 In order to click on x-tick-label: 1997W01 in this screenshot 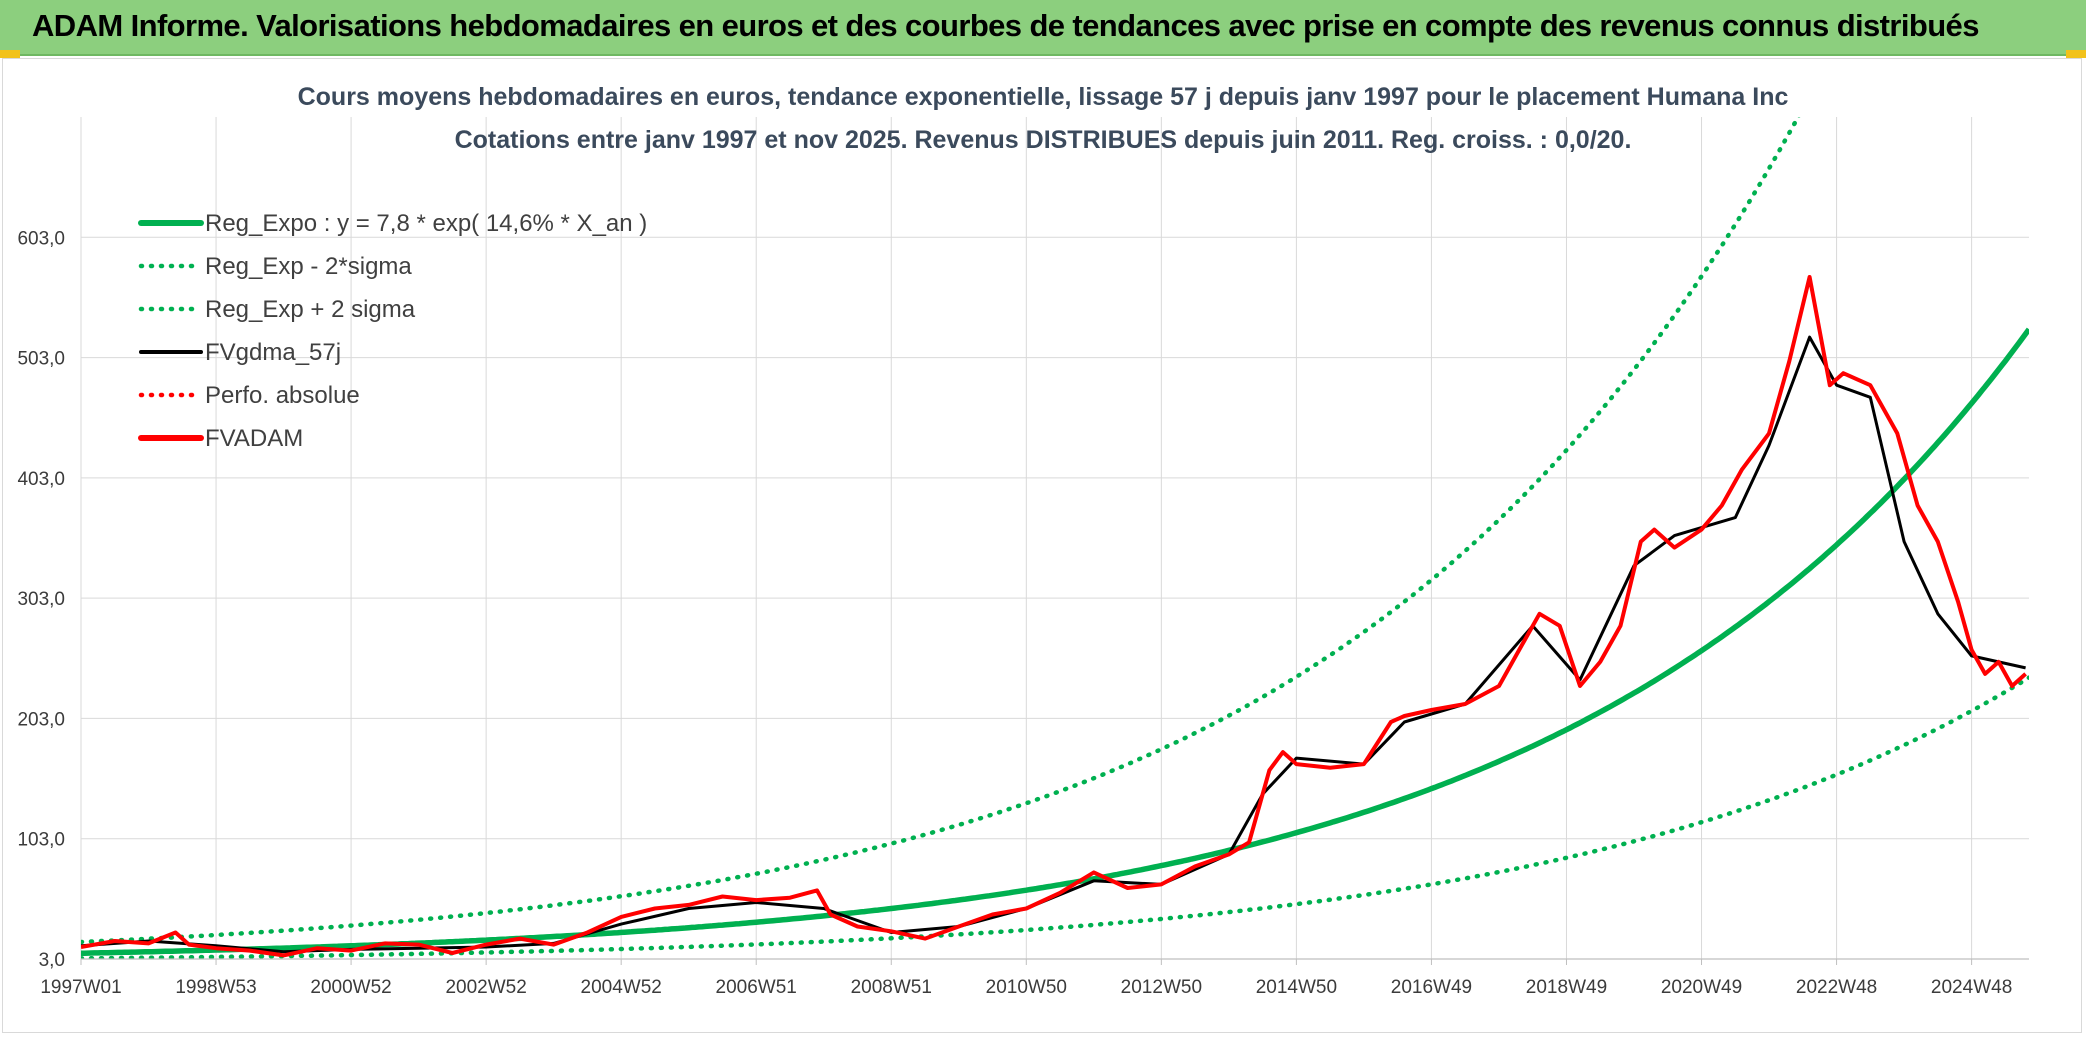, I will do `click(80, 987)`.